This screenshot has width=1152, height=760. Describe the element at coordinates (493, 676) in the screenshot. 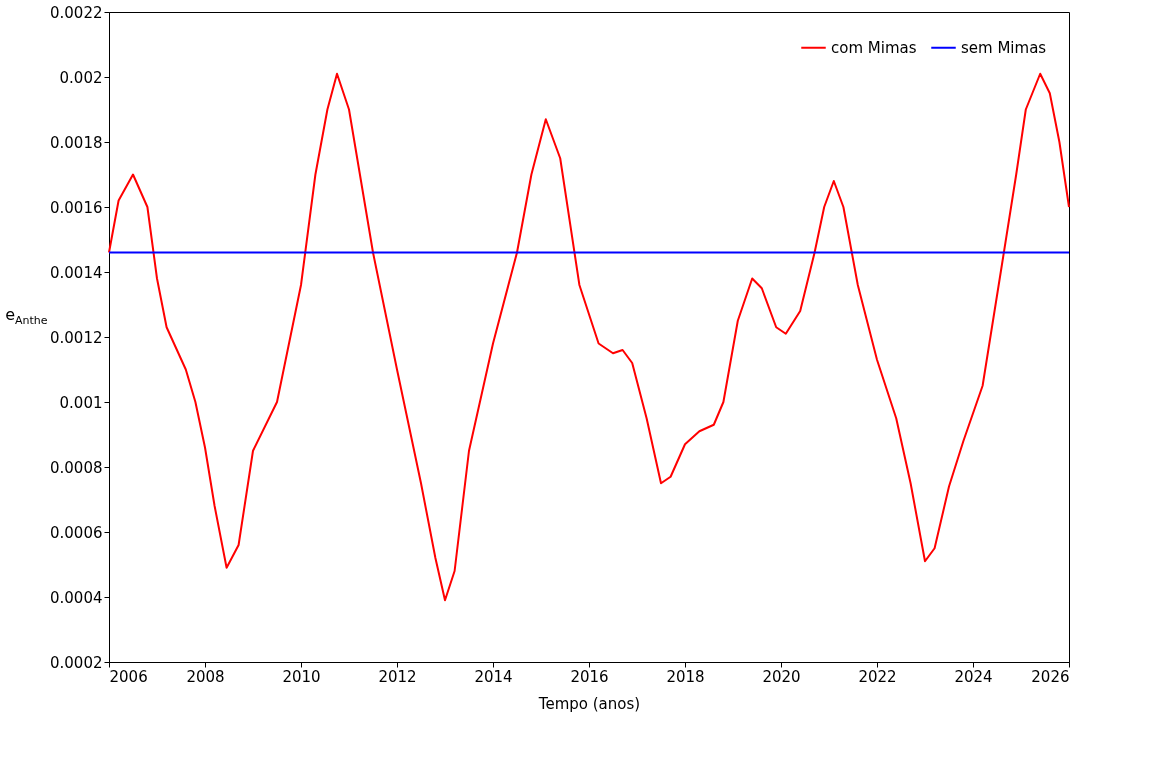

I see `x-tick-label: 2014` at that location.